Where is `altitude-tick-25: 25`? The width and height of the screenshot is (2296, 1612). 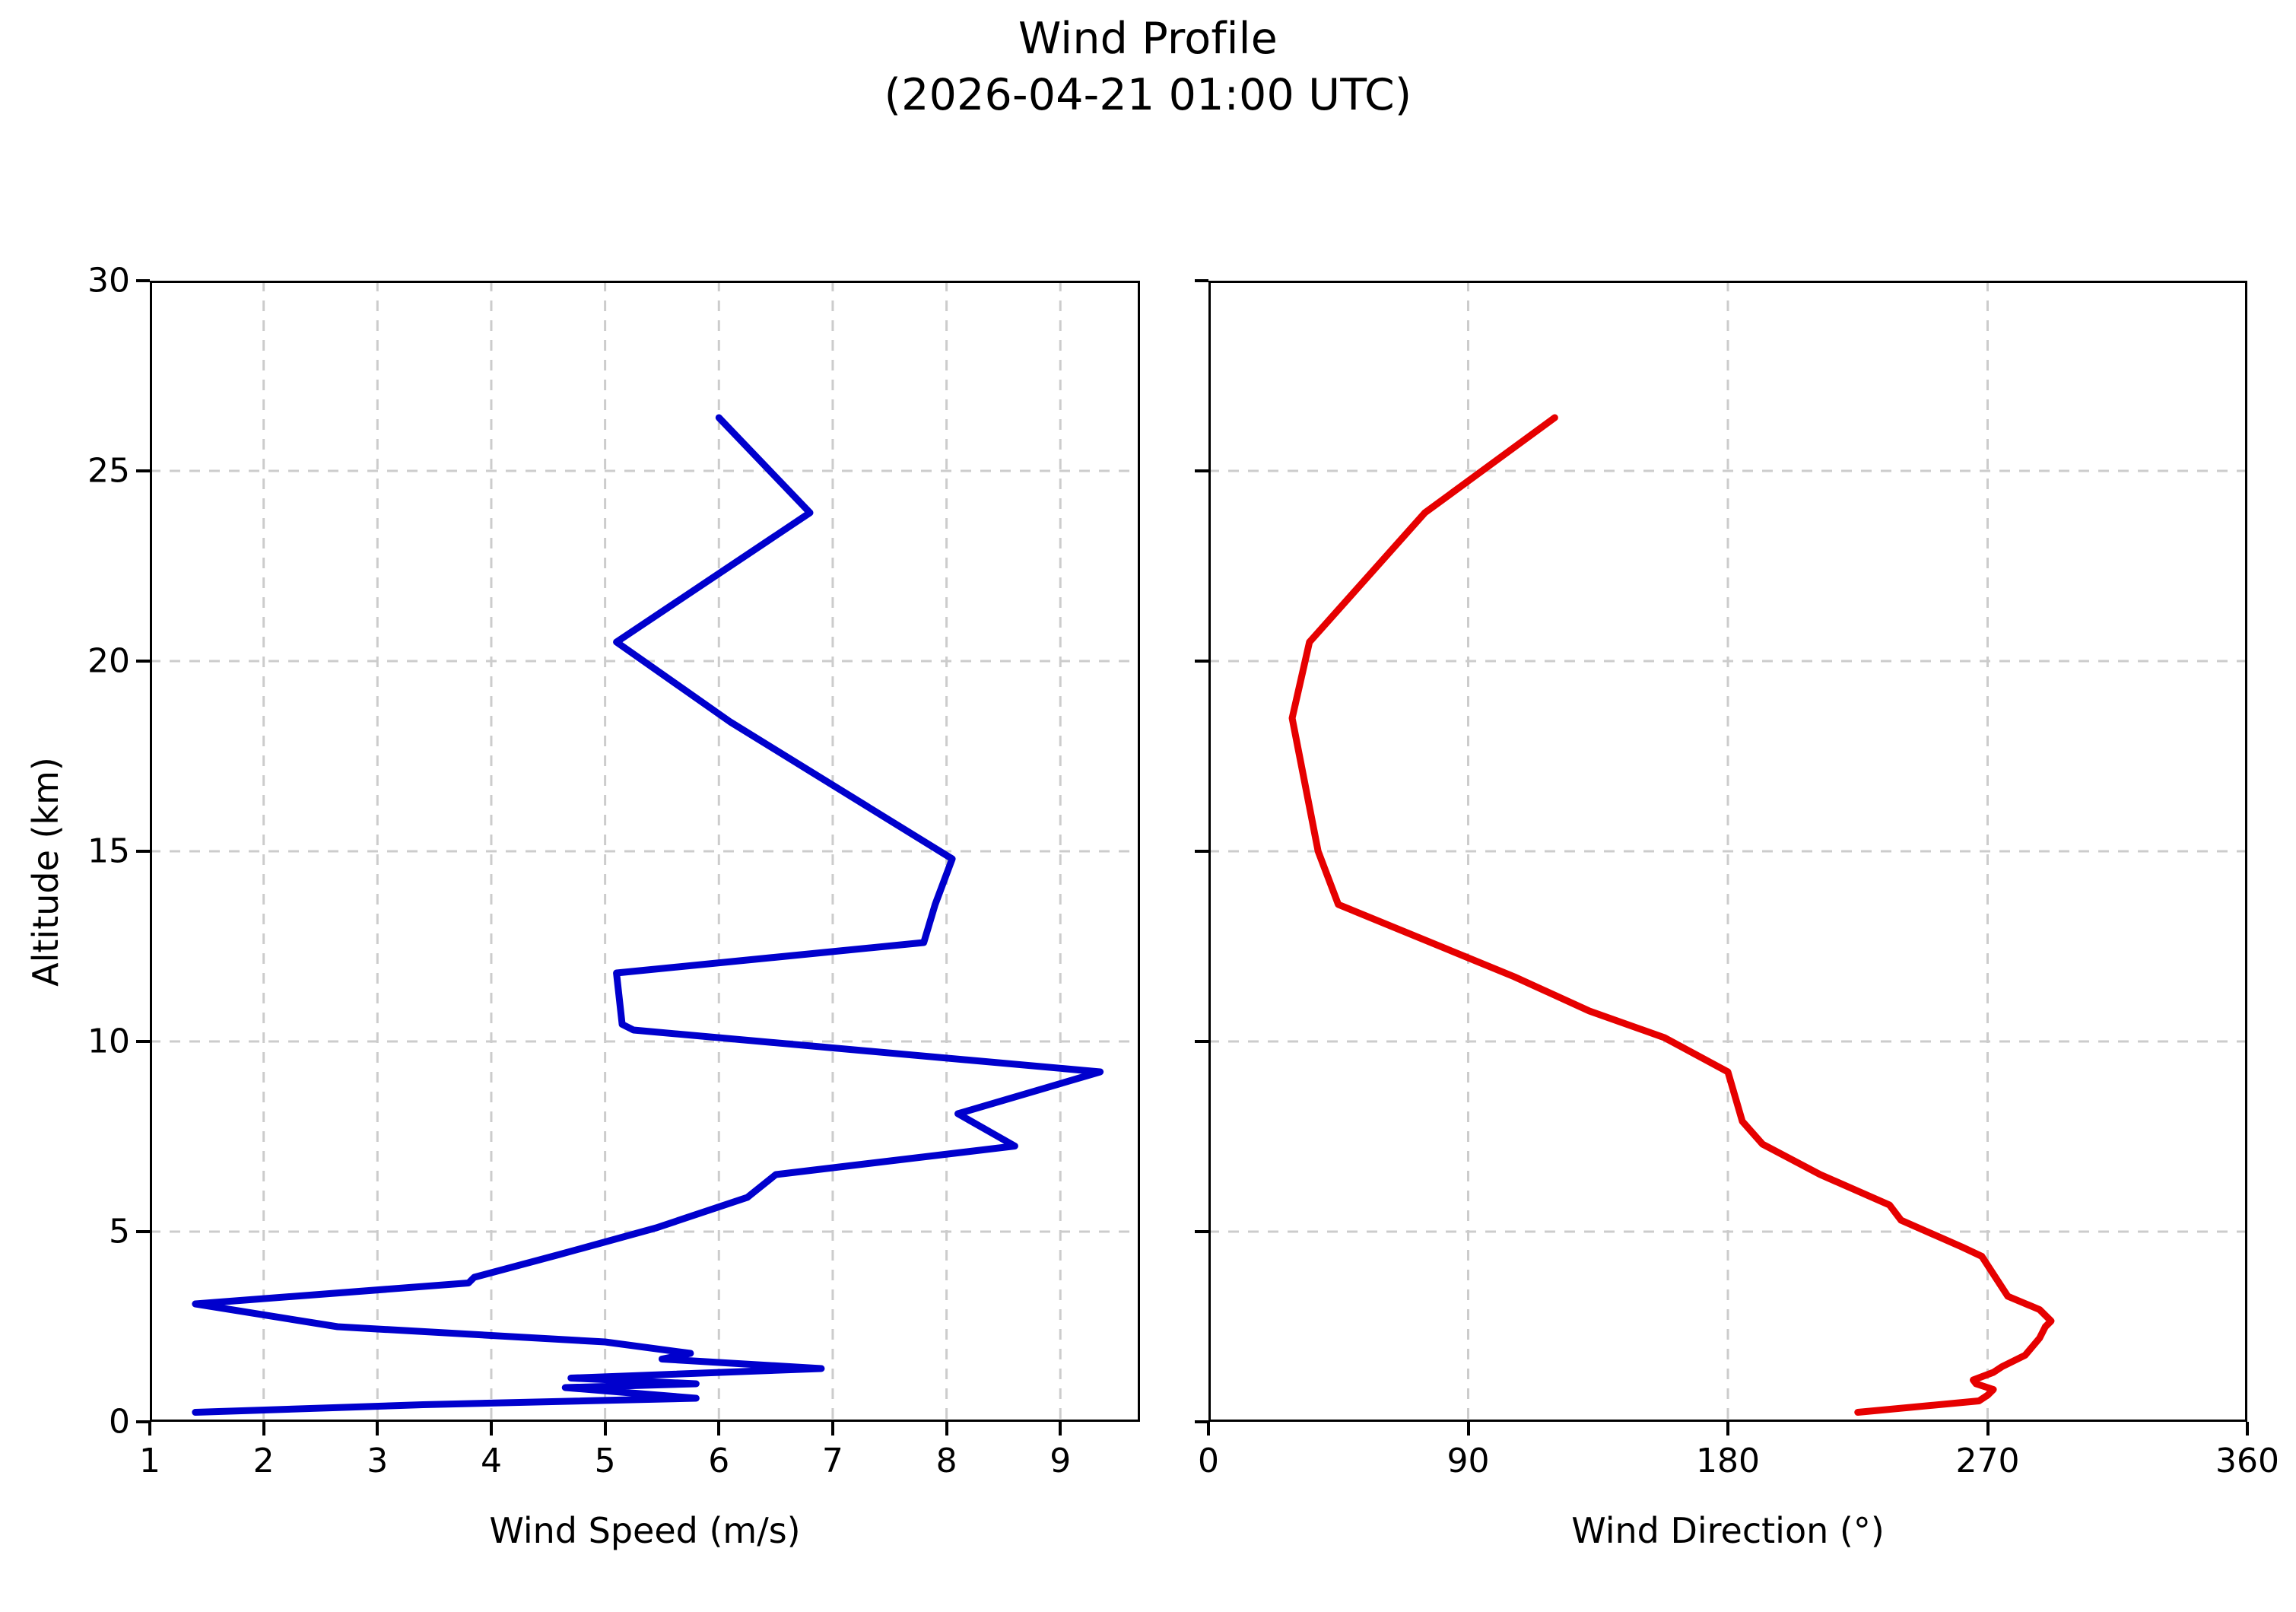
altitude-tick-25: 25 is located at coordinates (109, 471).